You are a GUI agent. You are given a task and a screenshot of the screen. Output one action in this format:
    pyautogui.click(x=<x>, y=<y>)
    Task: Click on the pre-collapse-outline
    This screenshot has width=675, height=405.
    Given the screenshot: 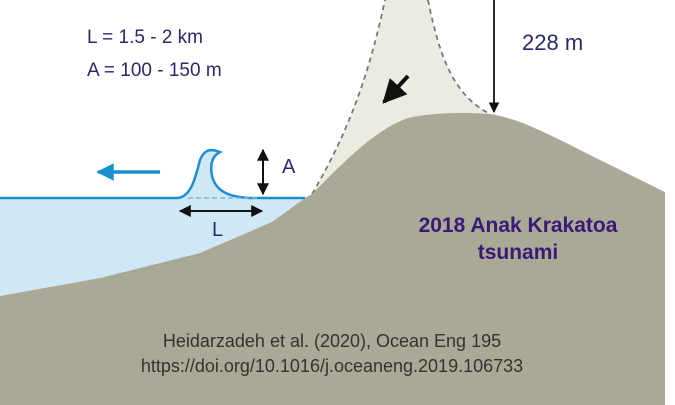 What is the action you would take?
    pyautogui.click(x=401, y=97)
    